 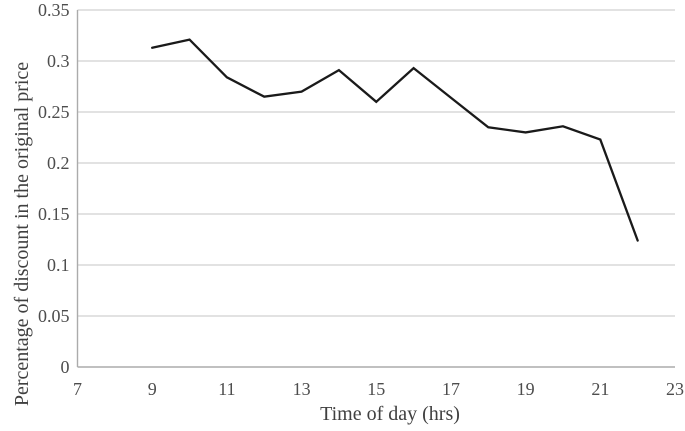 I want to click on y-tick-label: 0.25, so click(x=54, y=112).